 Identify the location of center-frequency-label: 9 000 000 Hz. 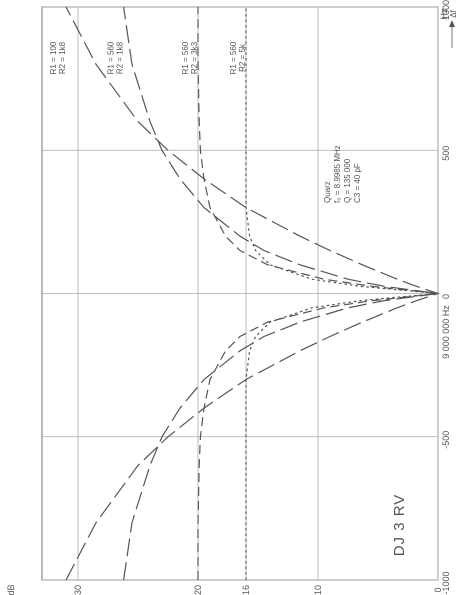
(446, 332).